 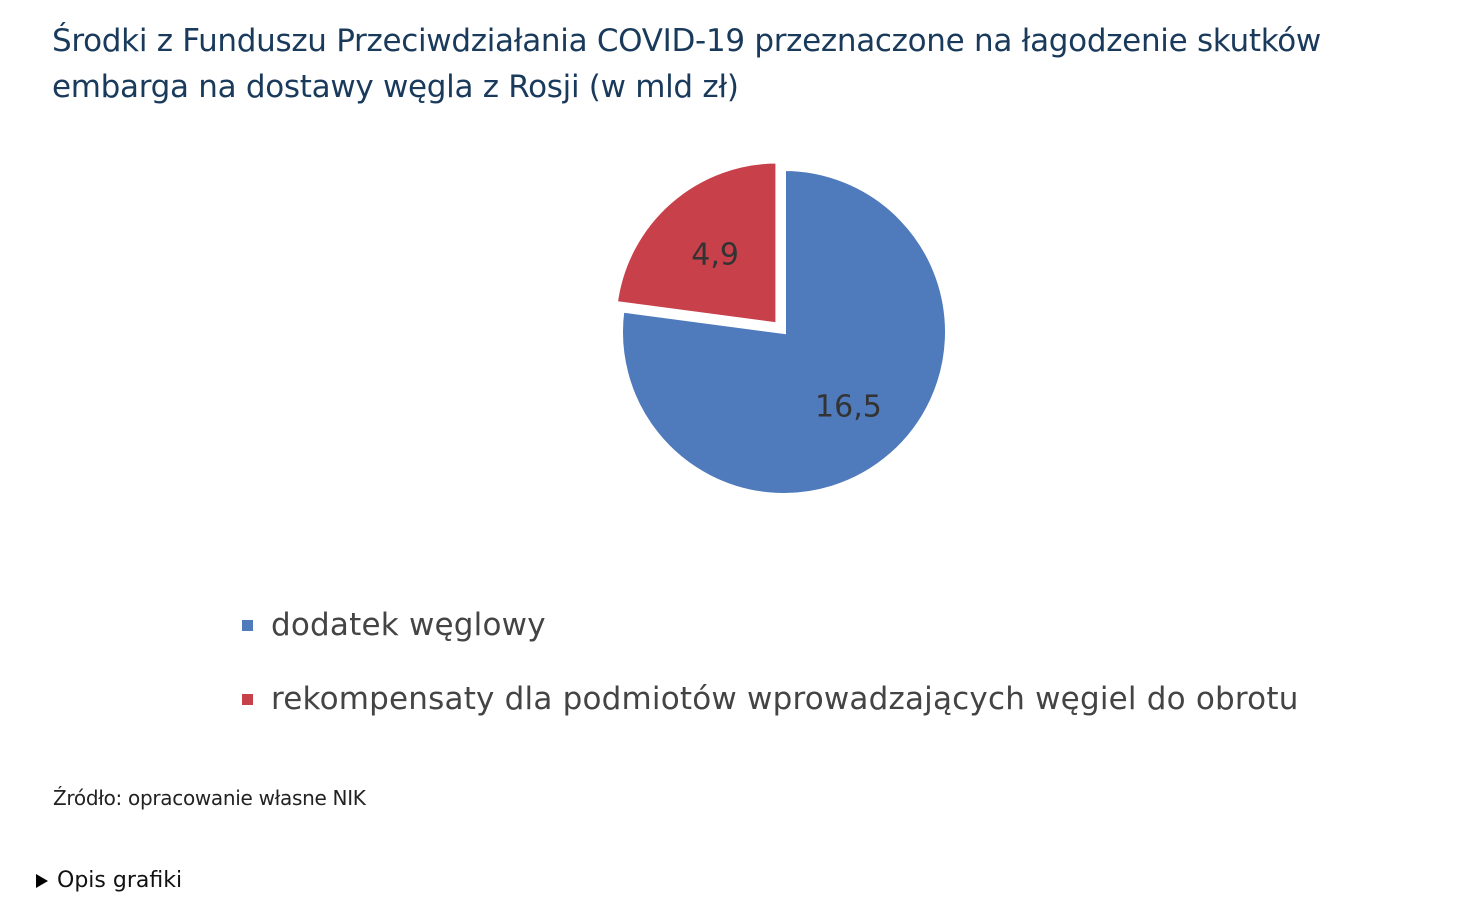 What do you see at coordinates (42, 880) in the screenshot?
I see `disclosure-triangle-icon` at bounding box center [42, 880].